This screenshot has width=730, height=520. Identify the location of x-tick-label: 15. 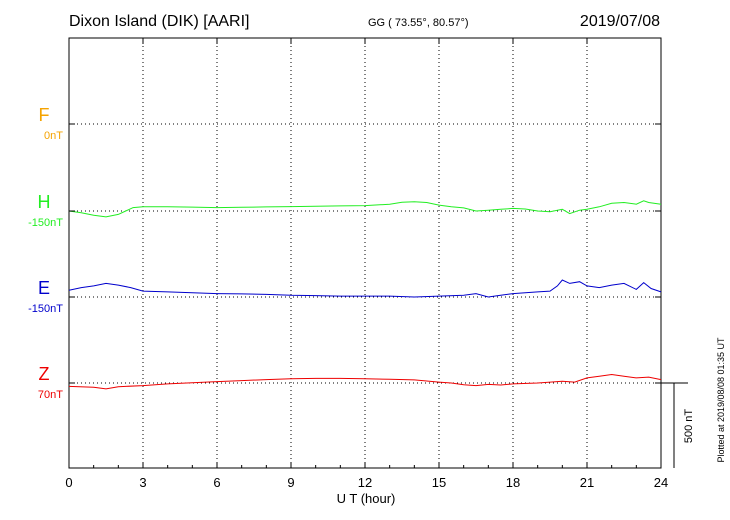
(439, 482).